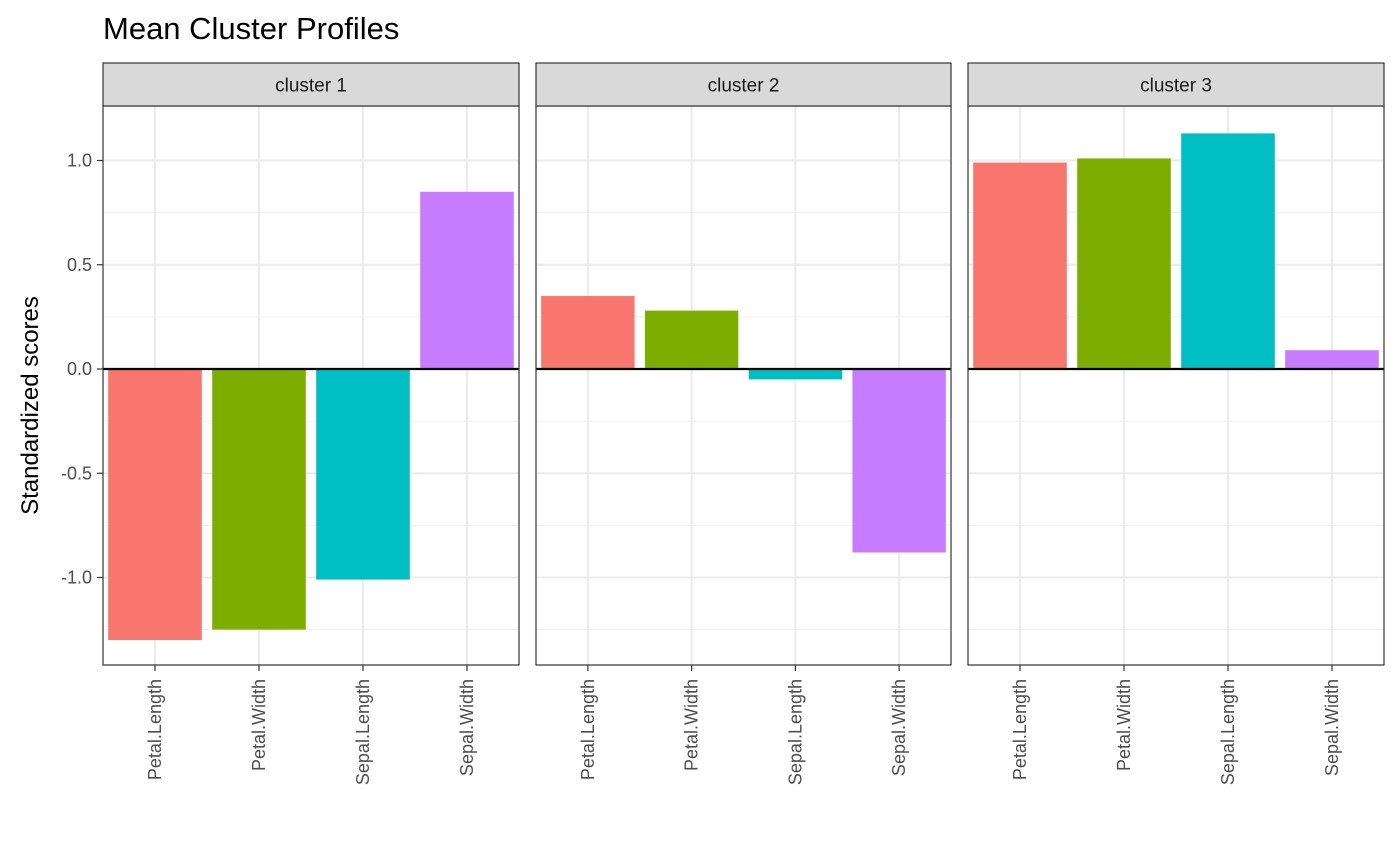 The image size is (1400, 866). I want to click on y-tick-label: 1.0, so click(79, 161).